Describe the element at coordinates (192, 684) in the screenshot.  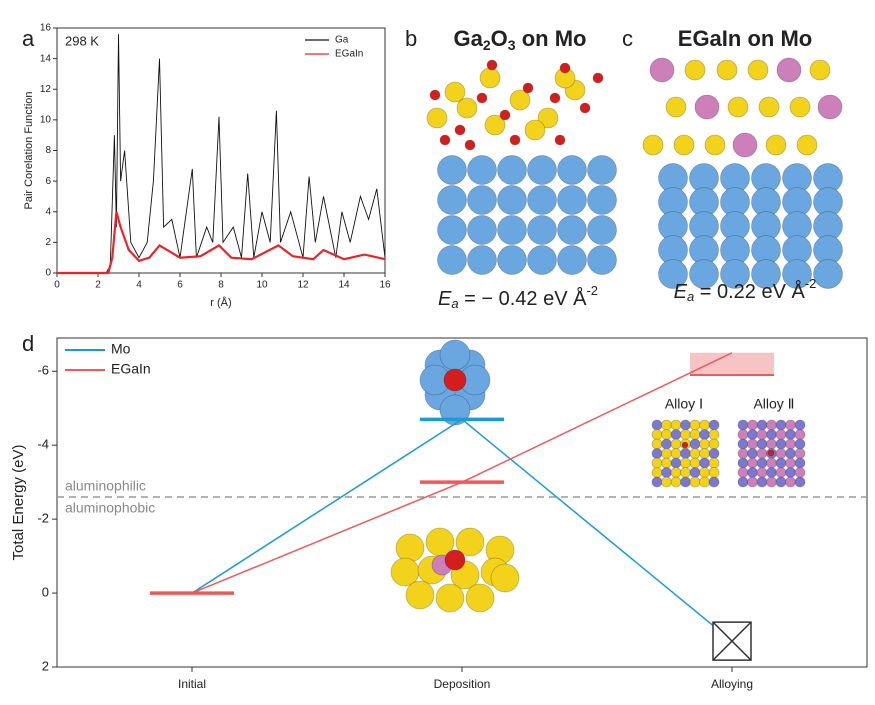
I see `x-tick-label: Initial` at that location.